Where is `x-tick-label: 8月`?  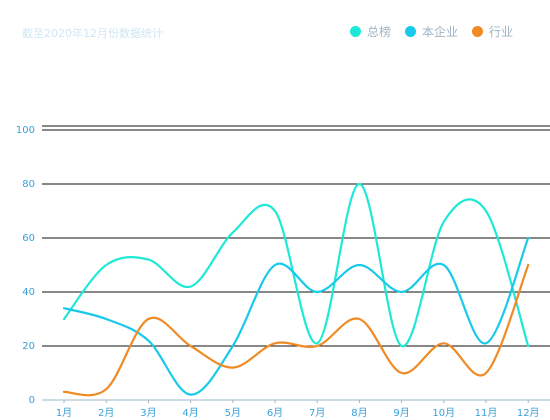
x-tick-label: 8月 is located at coordinates (359, 413).